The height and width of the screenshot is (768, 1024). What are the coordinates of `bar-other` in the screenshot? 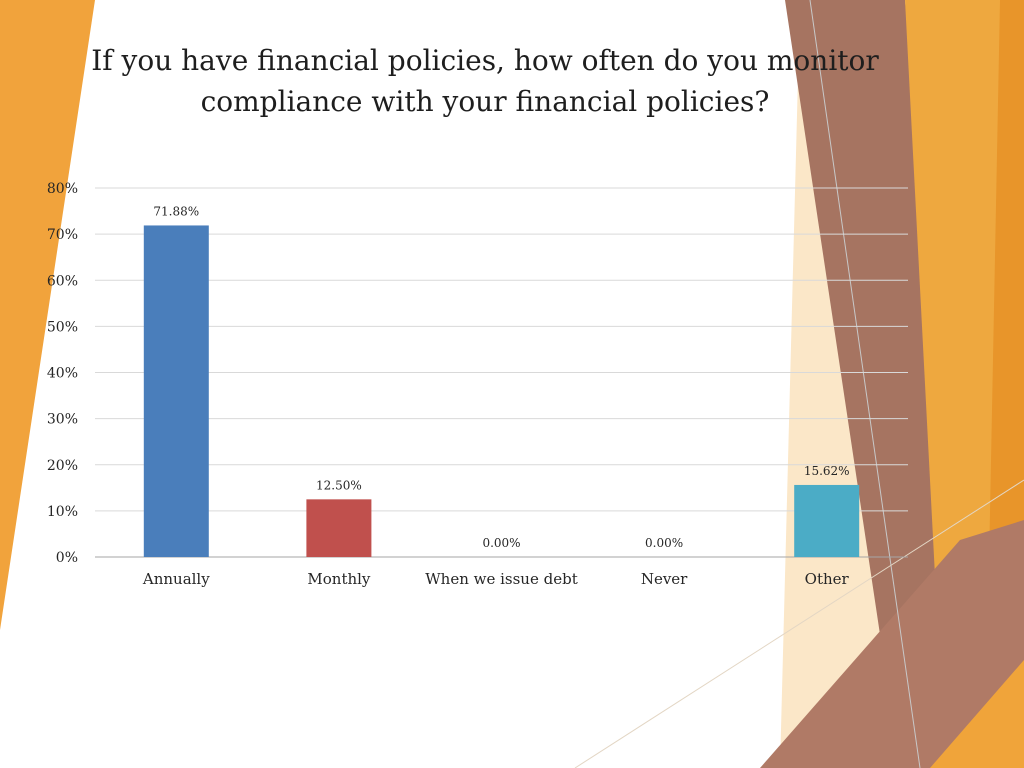 It's located at (827, 520).